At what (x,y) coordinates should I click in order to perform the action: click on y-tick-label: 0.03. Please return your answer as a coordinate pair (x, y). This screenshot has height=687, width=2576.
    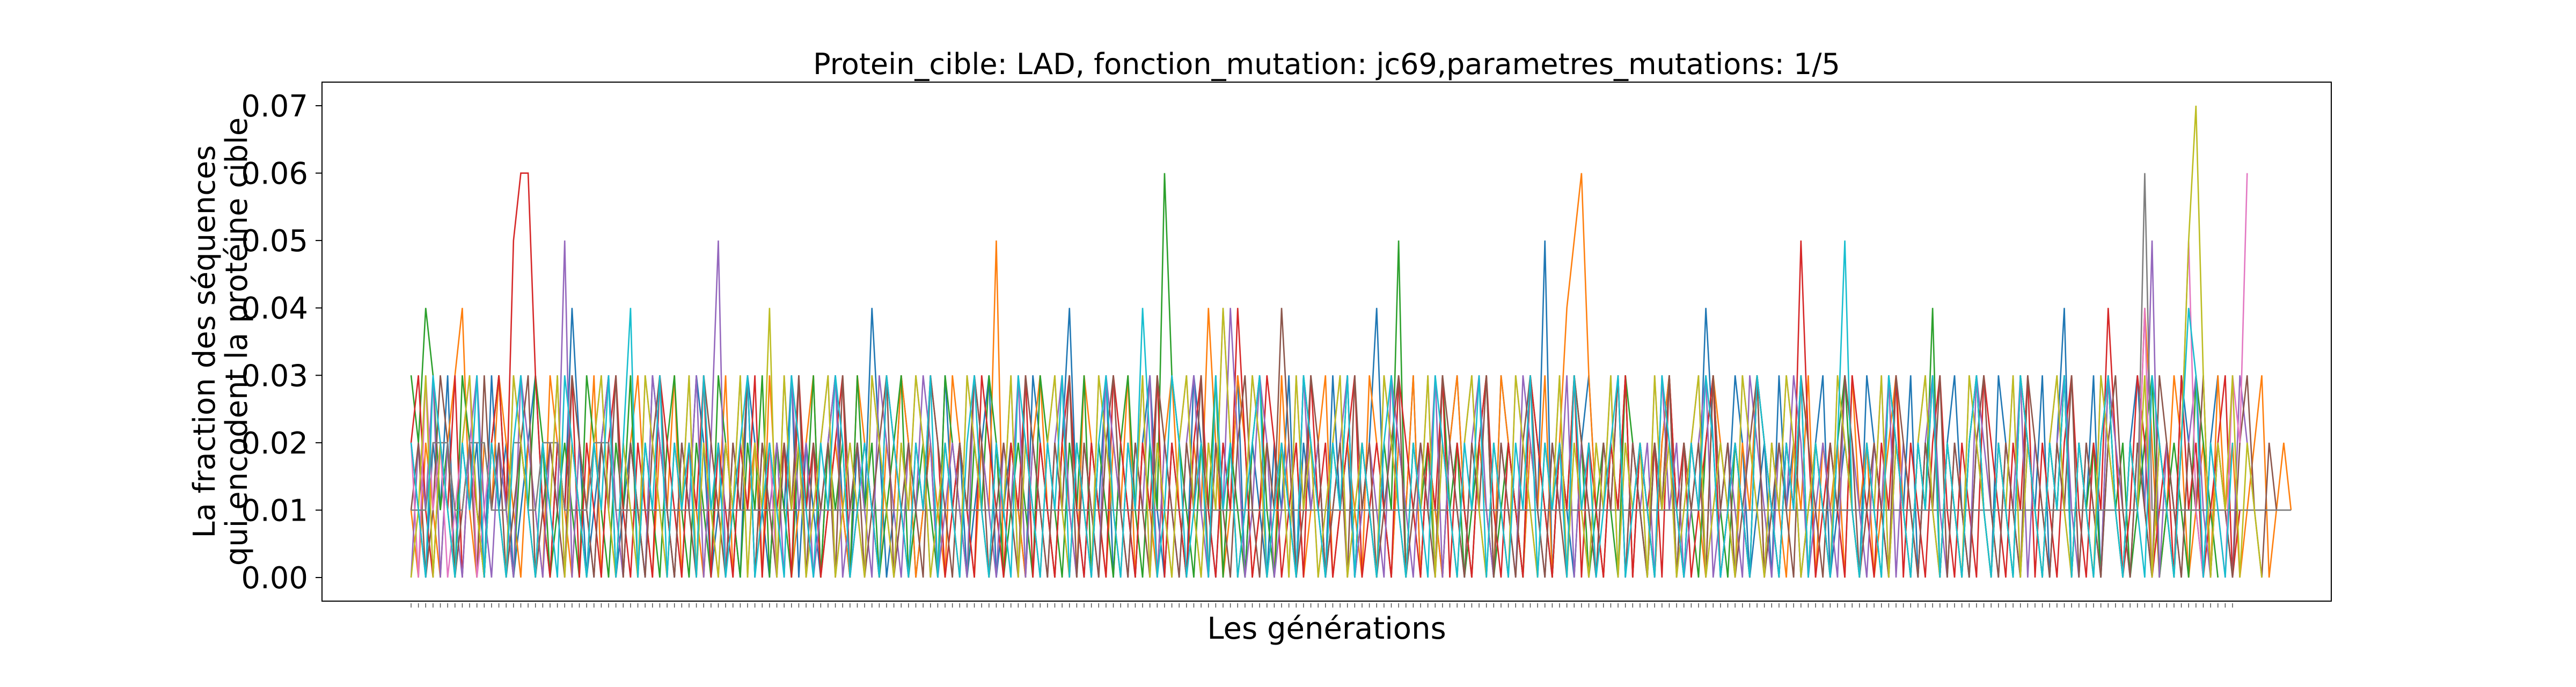
    Looking at the image, I should click on (274, 376).